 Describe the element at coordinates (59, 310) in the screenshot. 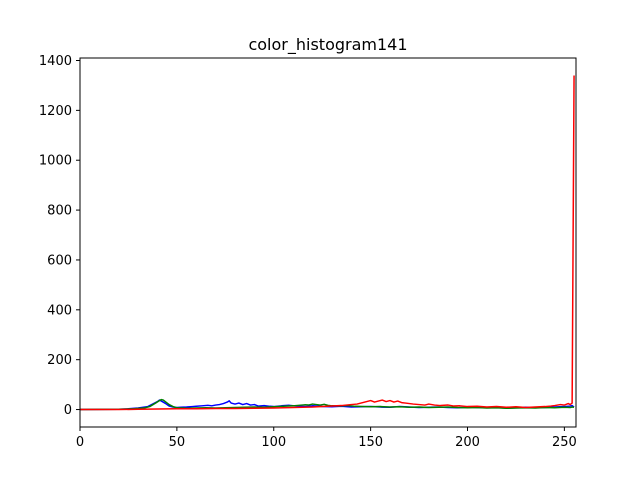

I see `y-tick-label: 400` at that location.